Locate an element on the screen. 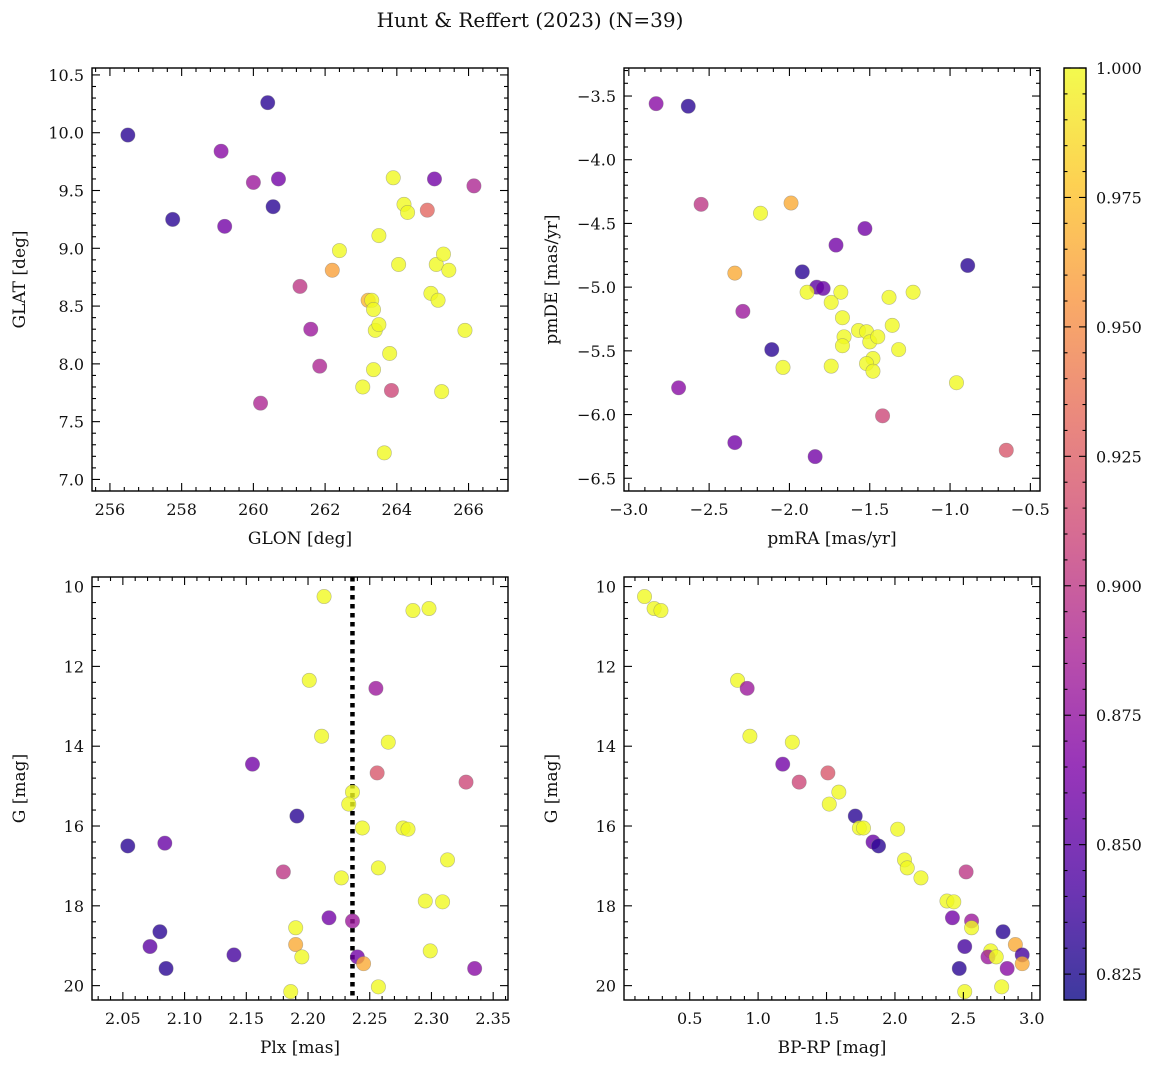 The image size is (1161, 1067). y-tick-label: 16 is located at coordinates (74, 826).